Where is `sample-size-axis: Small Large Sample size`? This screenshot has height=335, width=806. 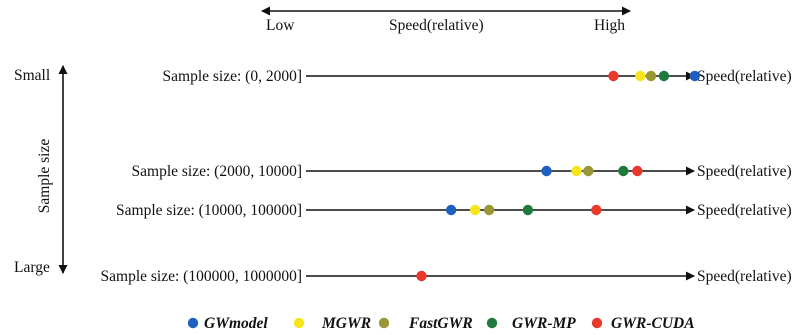
sample-size-axis: Small Large Sample size is located at coordinates (41, 170).